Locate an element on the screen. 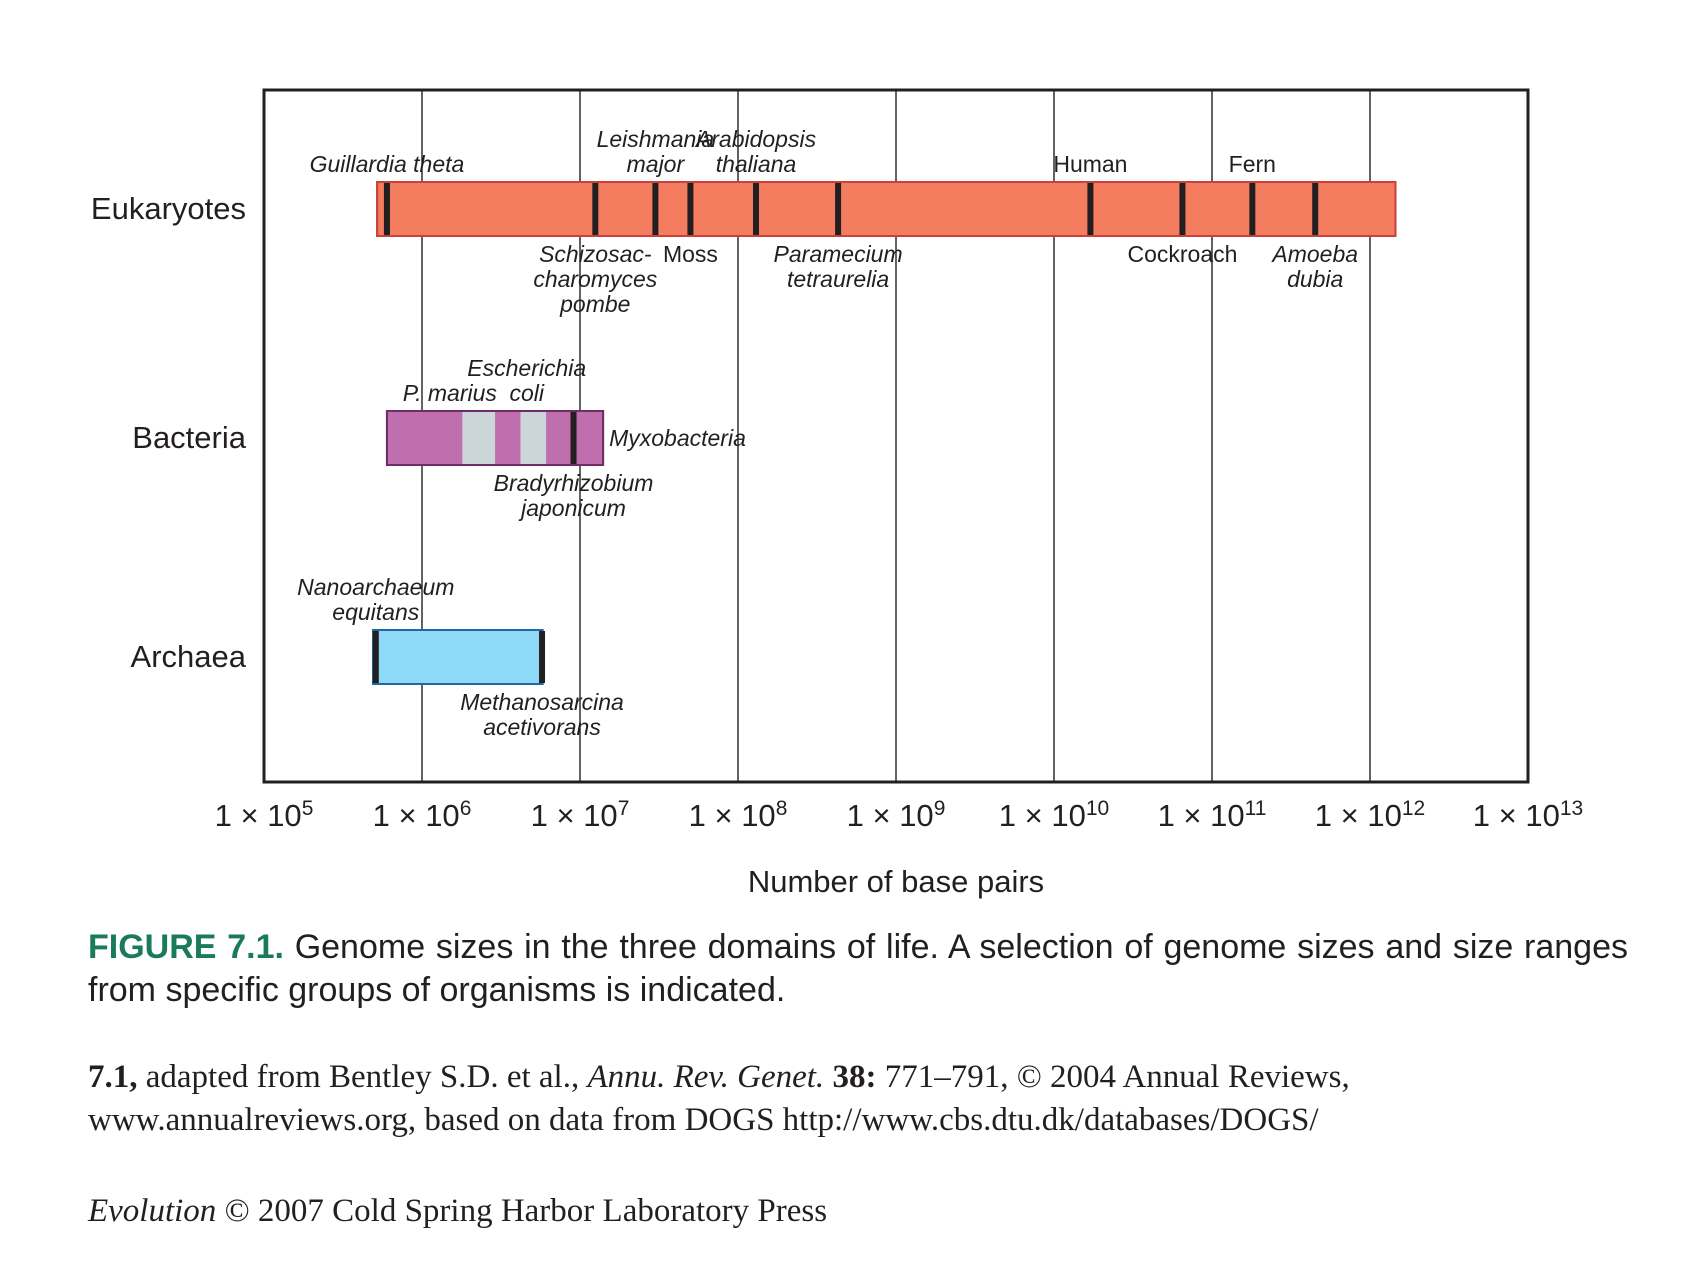  x-tick-label: 1 × 107 is located at coordinates (580, 815).